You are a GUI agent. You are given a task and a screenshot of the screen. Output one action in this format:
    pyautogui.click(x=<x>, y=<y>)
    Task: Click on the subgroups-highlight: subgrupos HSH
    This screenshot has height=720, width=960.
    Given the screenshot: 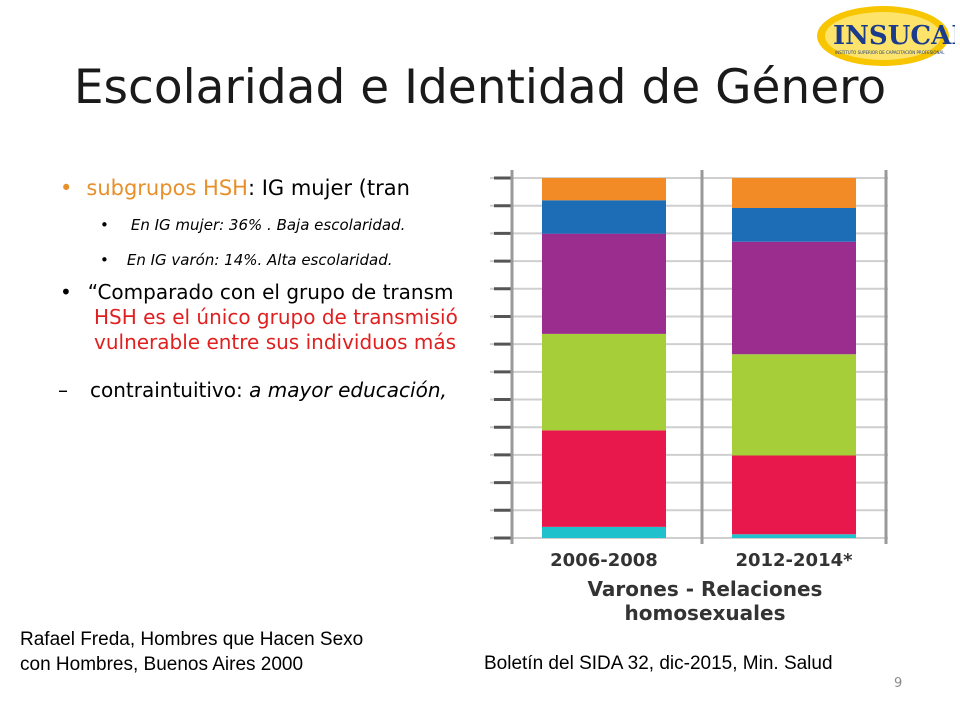 What is the action you would take?
    pyautogui.click(x=167, y=188)
    